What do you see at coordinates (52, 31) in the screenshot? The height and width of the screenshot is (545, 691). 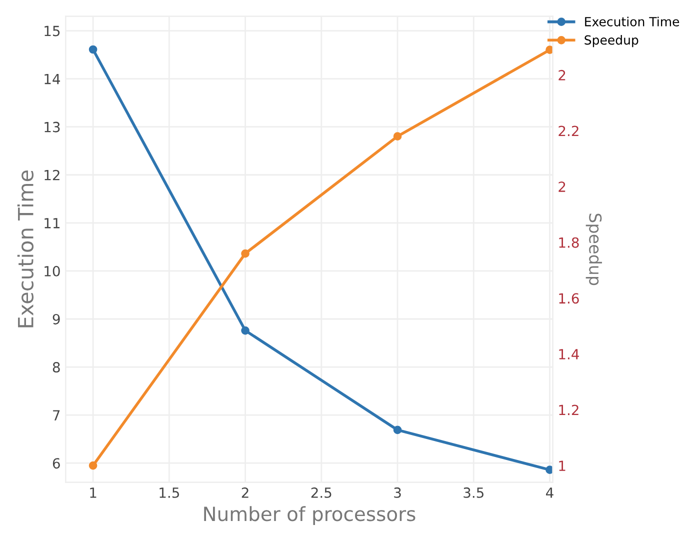 I see `y-tick-label: 15` at bounding box center [52, 31].